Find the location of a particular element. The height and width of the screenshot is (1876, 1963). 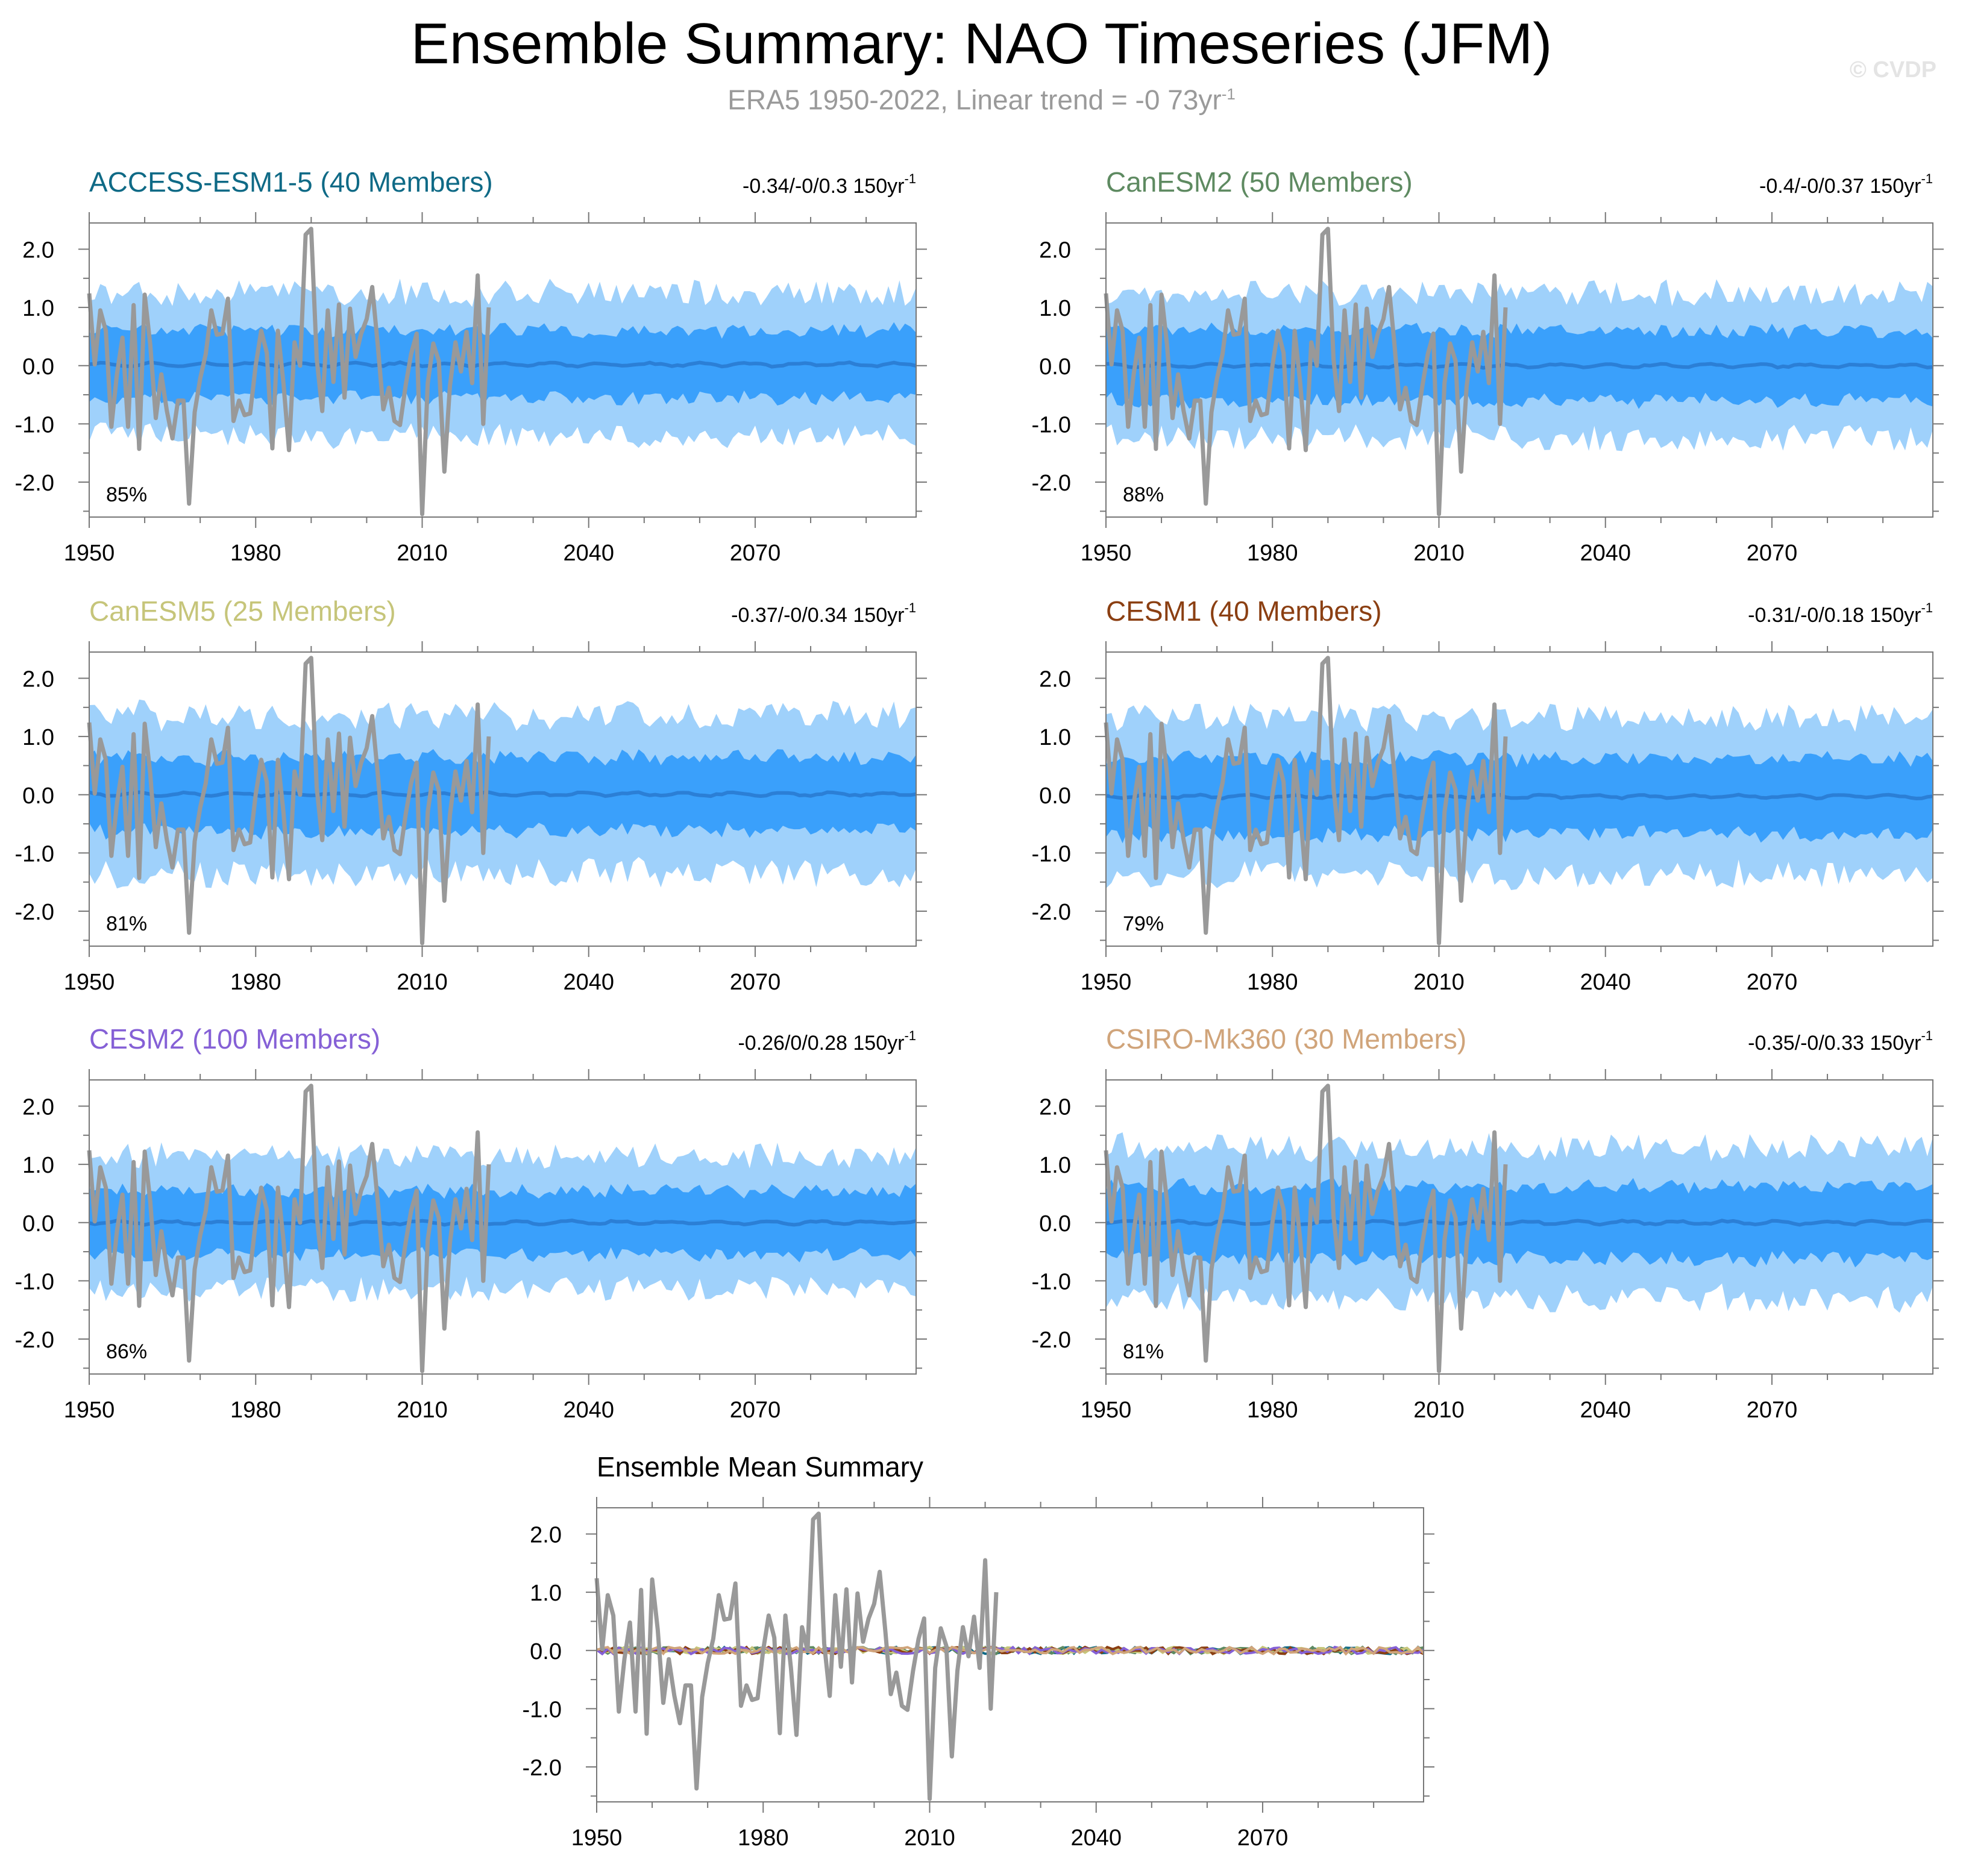

panel-title: ACCESS-ESM1-5 (40 Members) is located at coordinates (291, 182).